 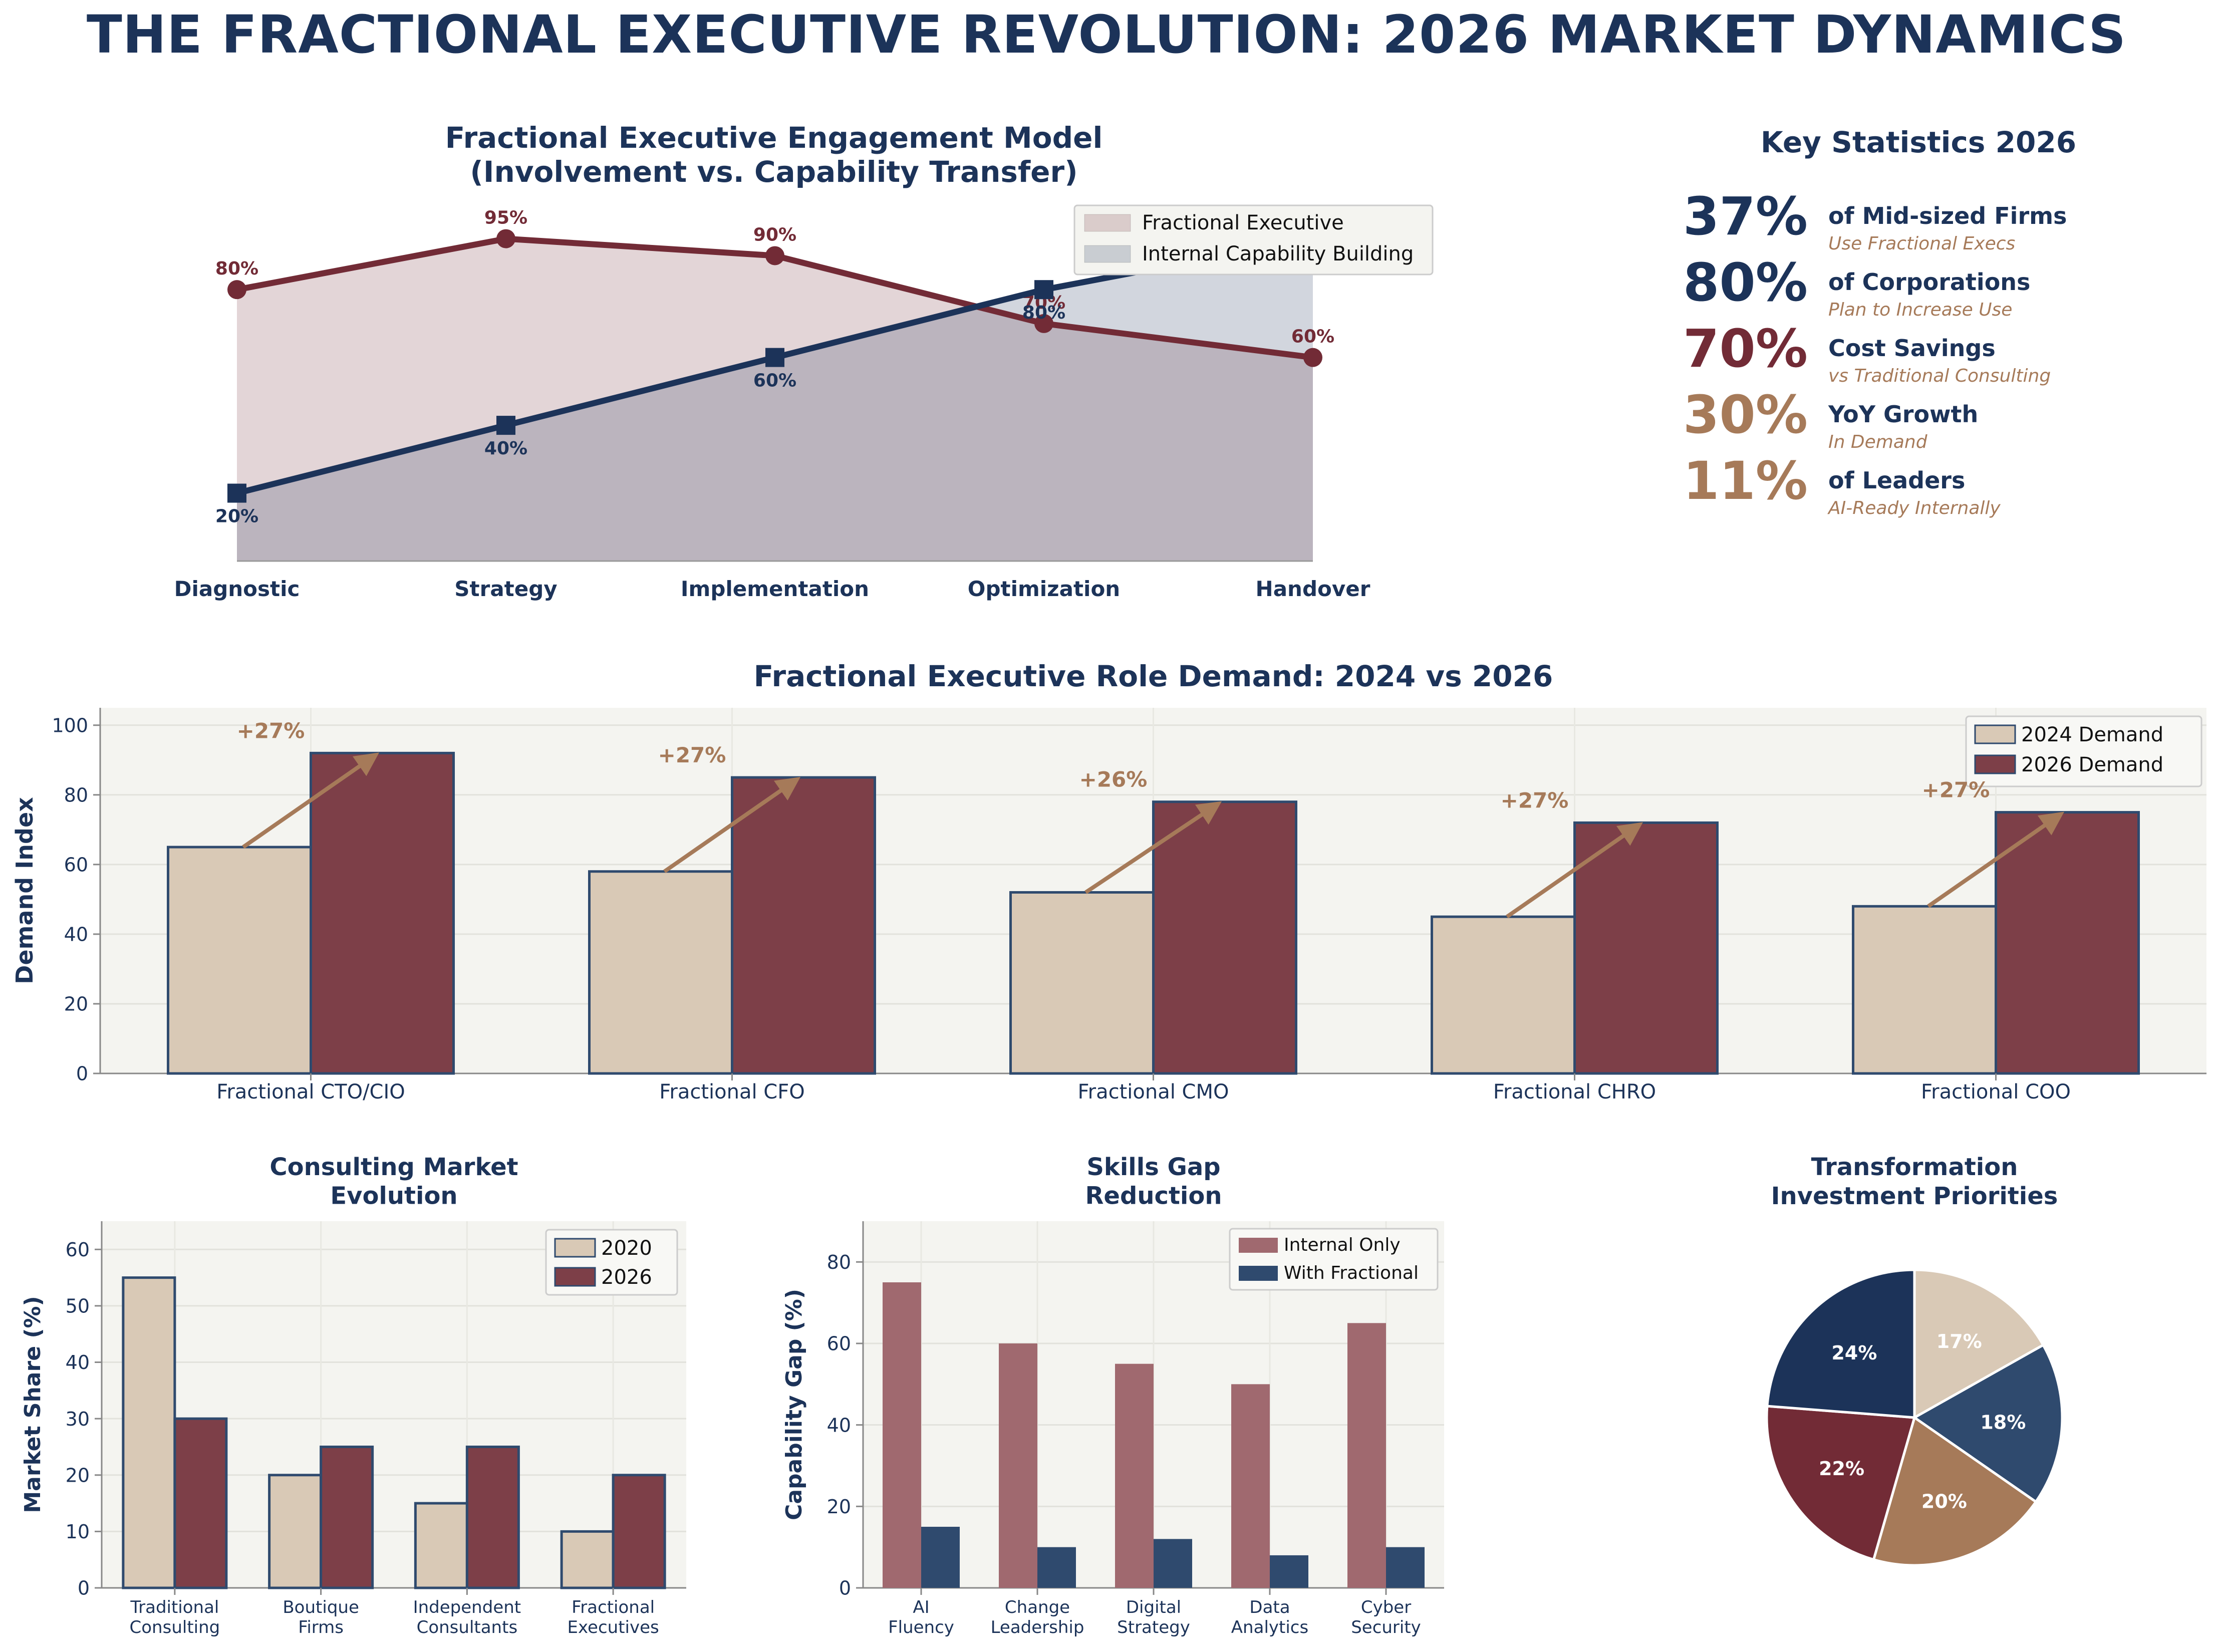 I want to click on stat-label: YoY Growth, so click(x=1903, y=414).